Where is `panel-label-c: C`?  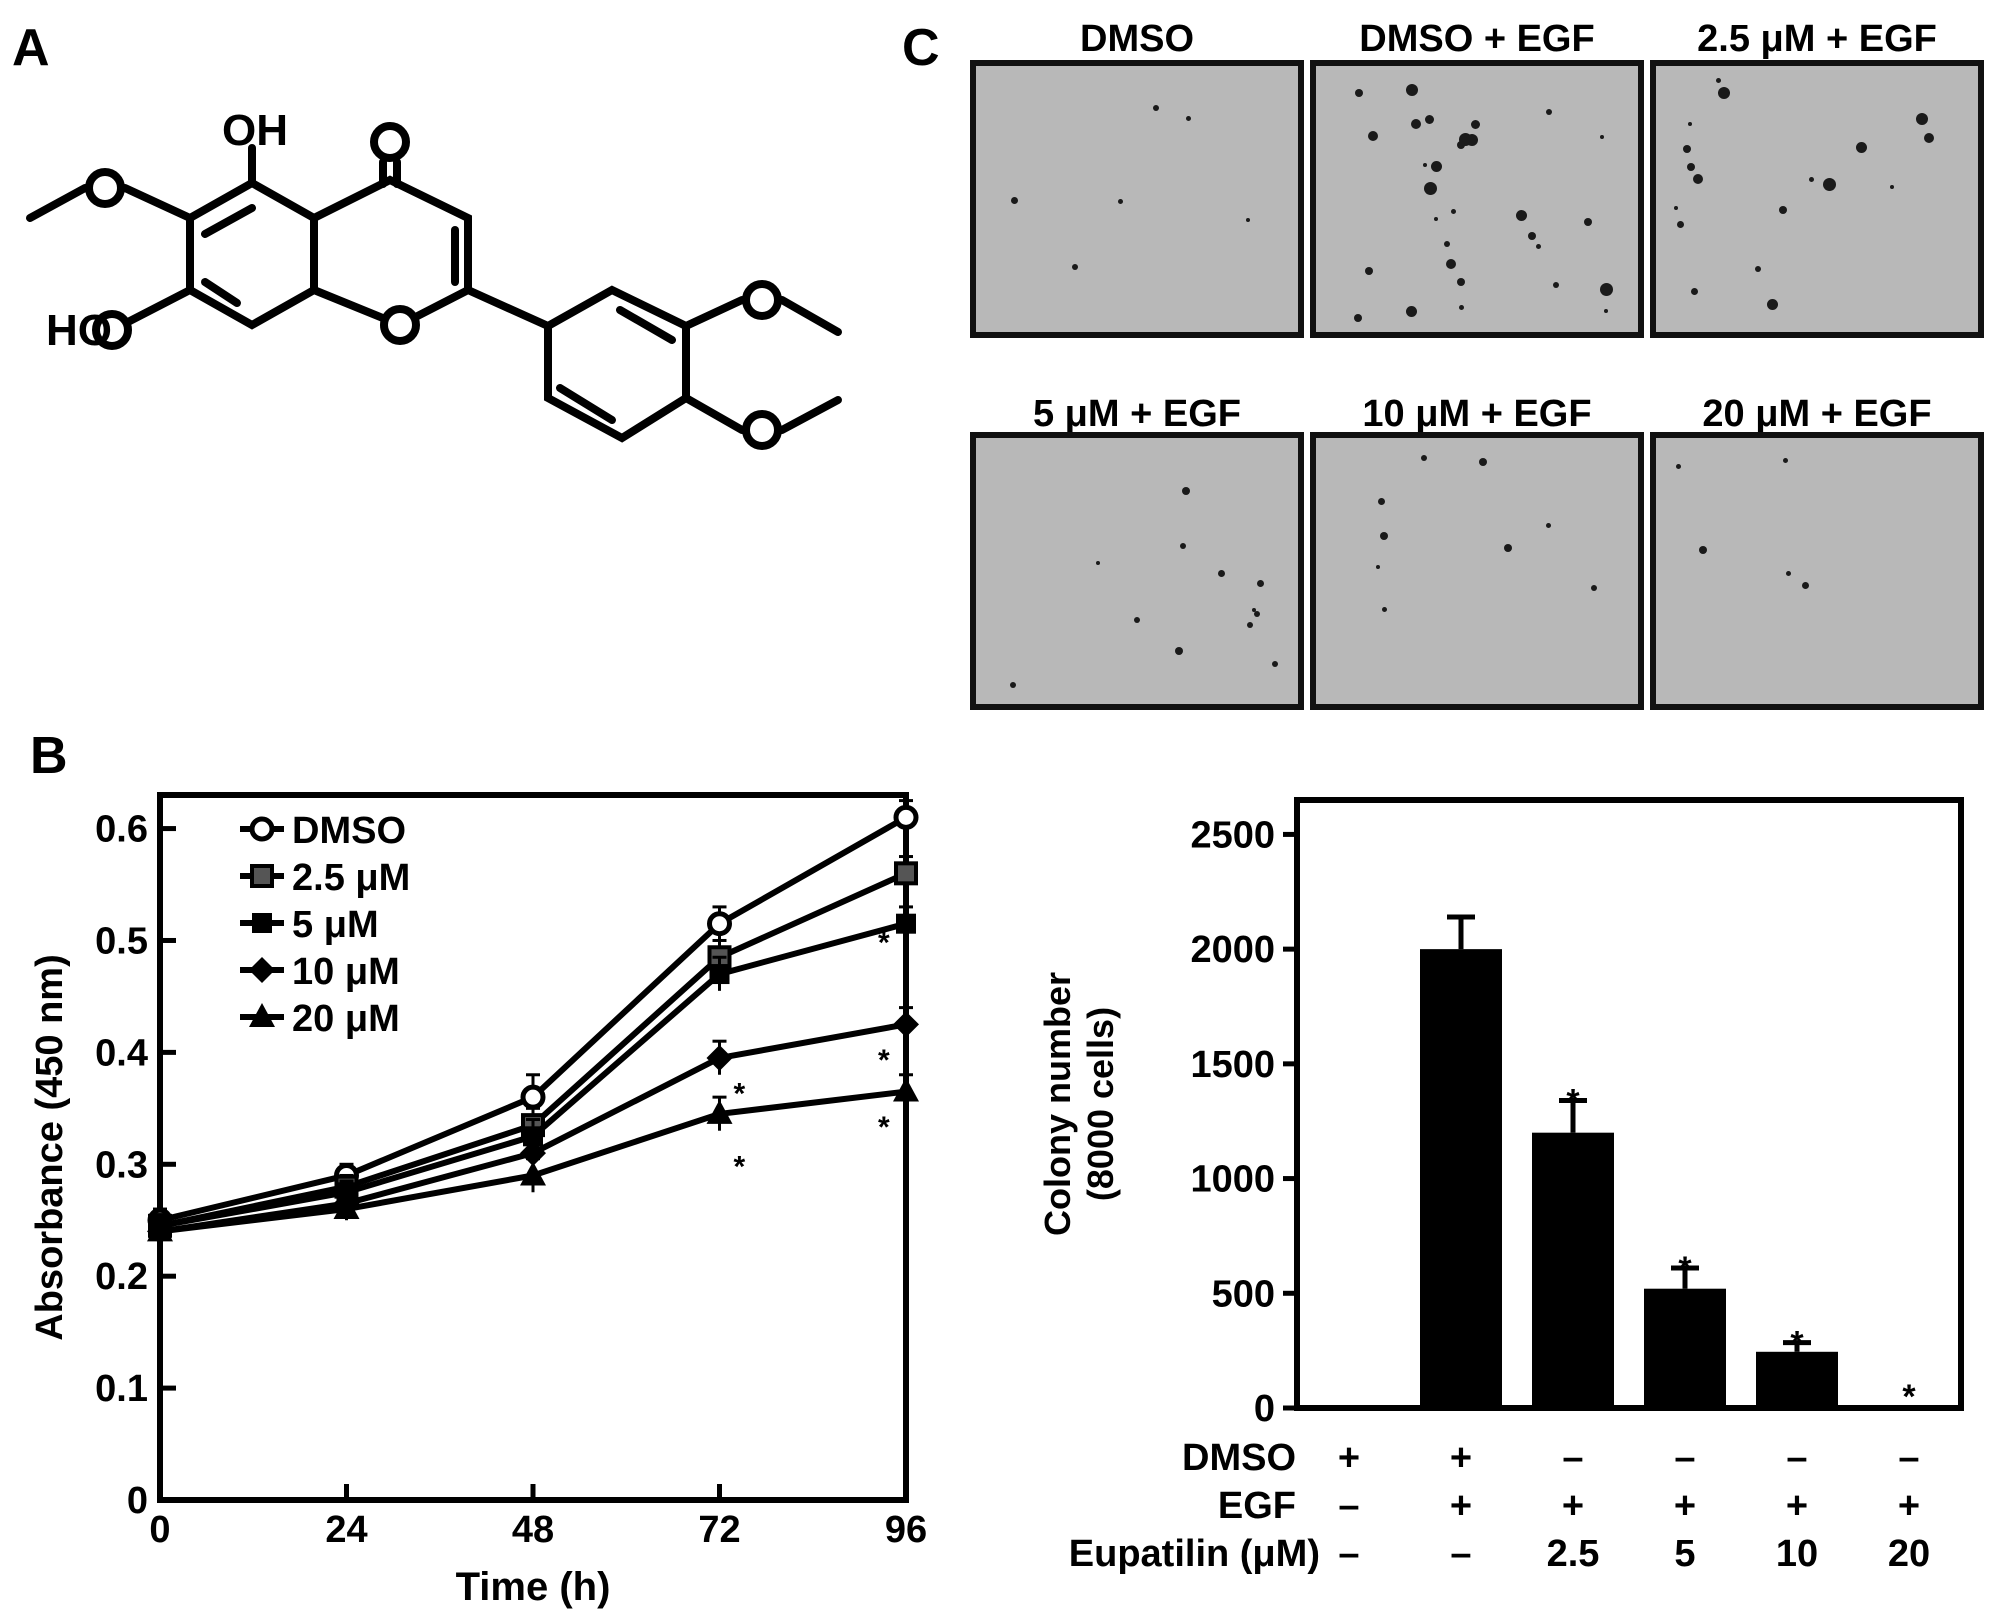
panel-label-c: C is located at coordinates (921, 48).